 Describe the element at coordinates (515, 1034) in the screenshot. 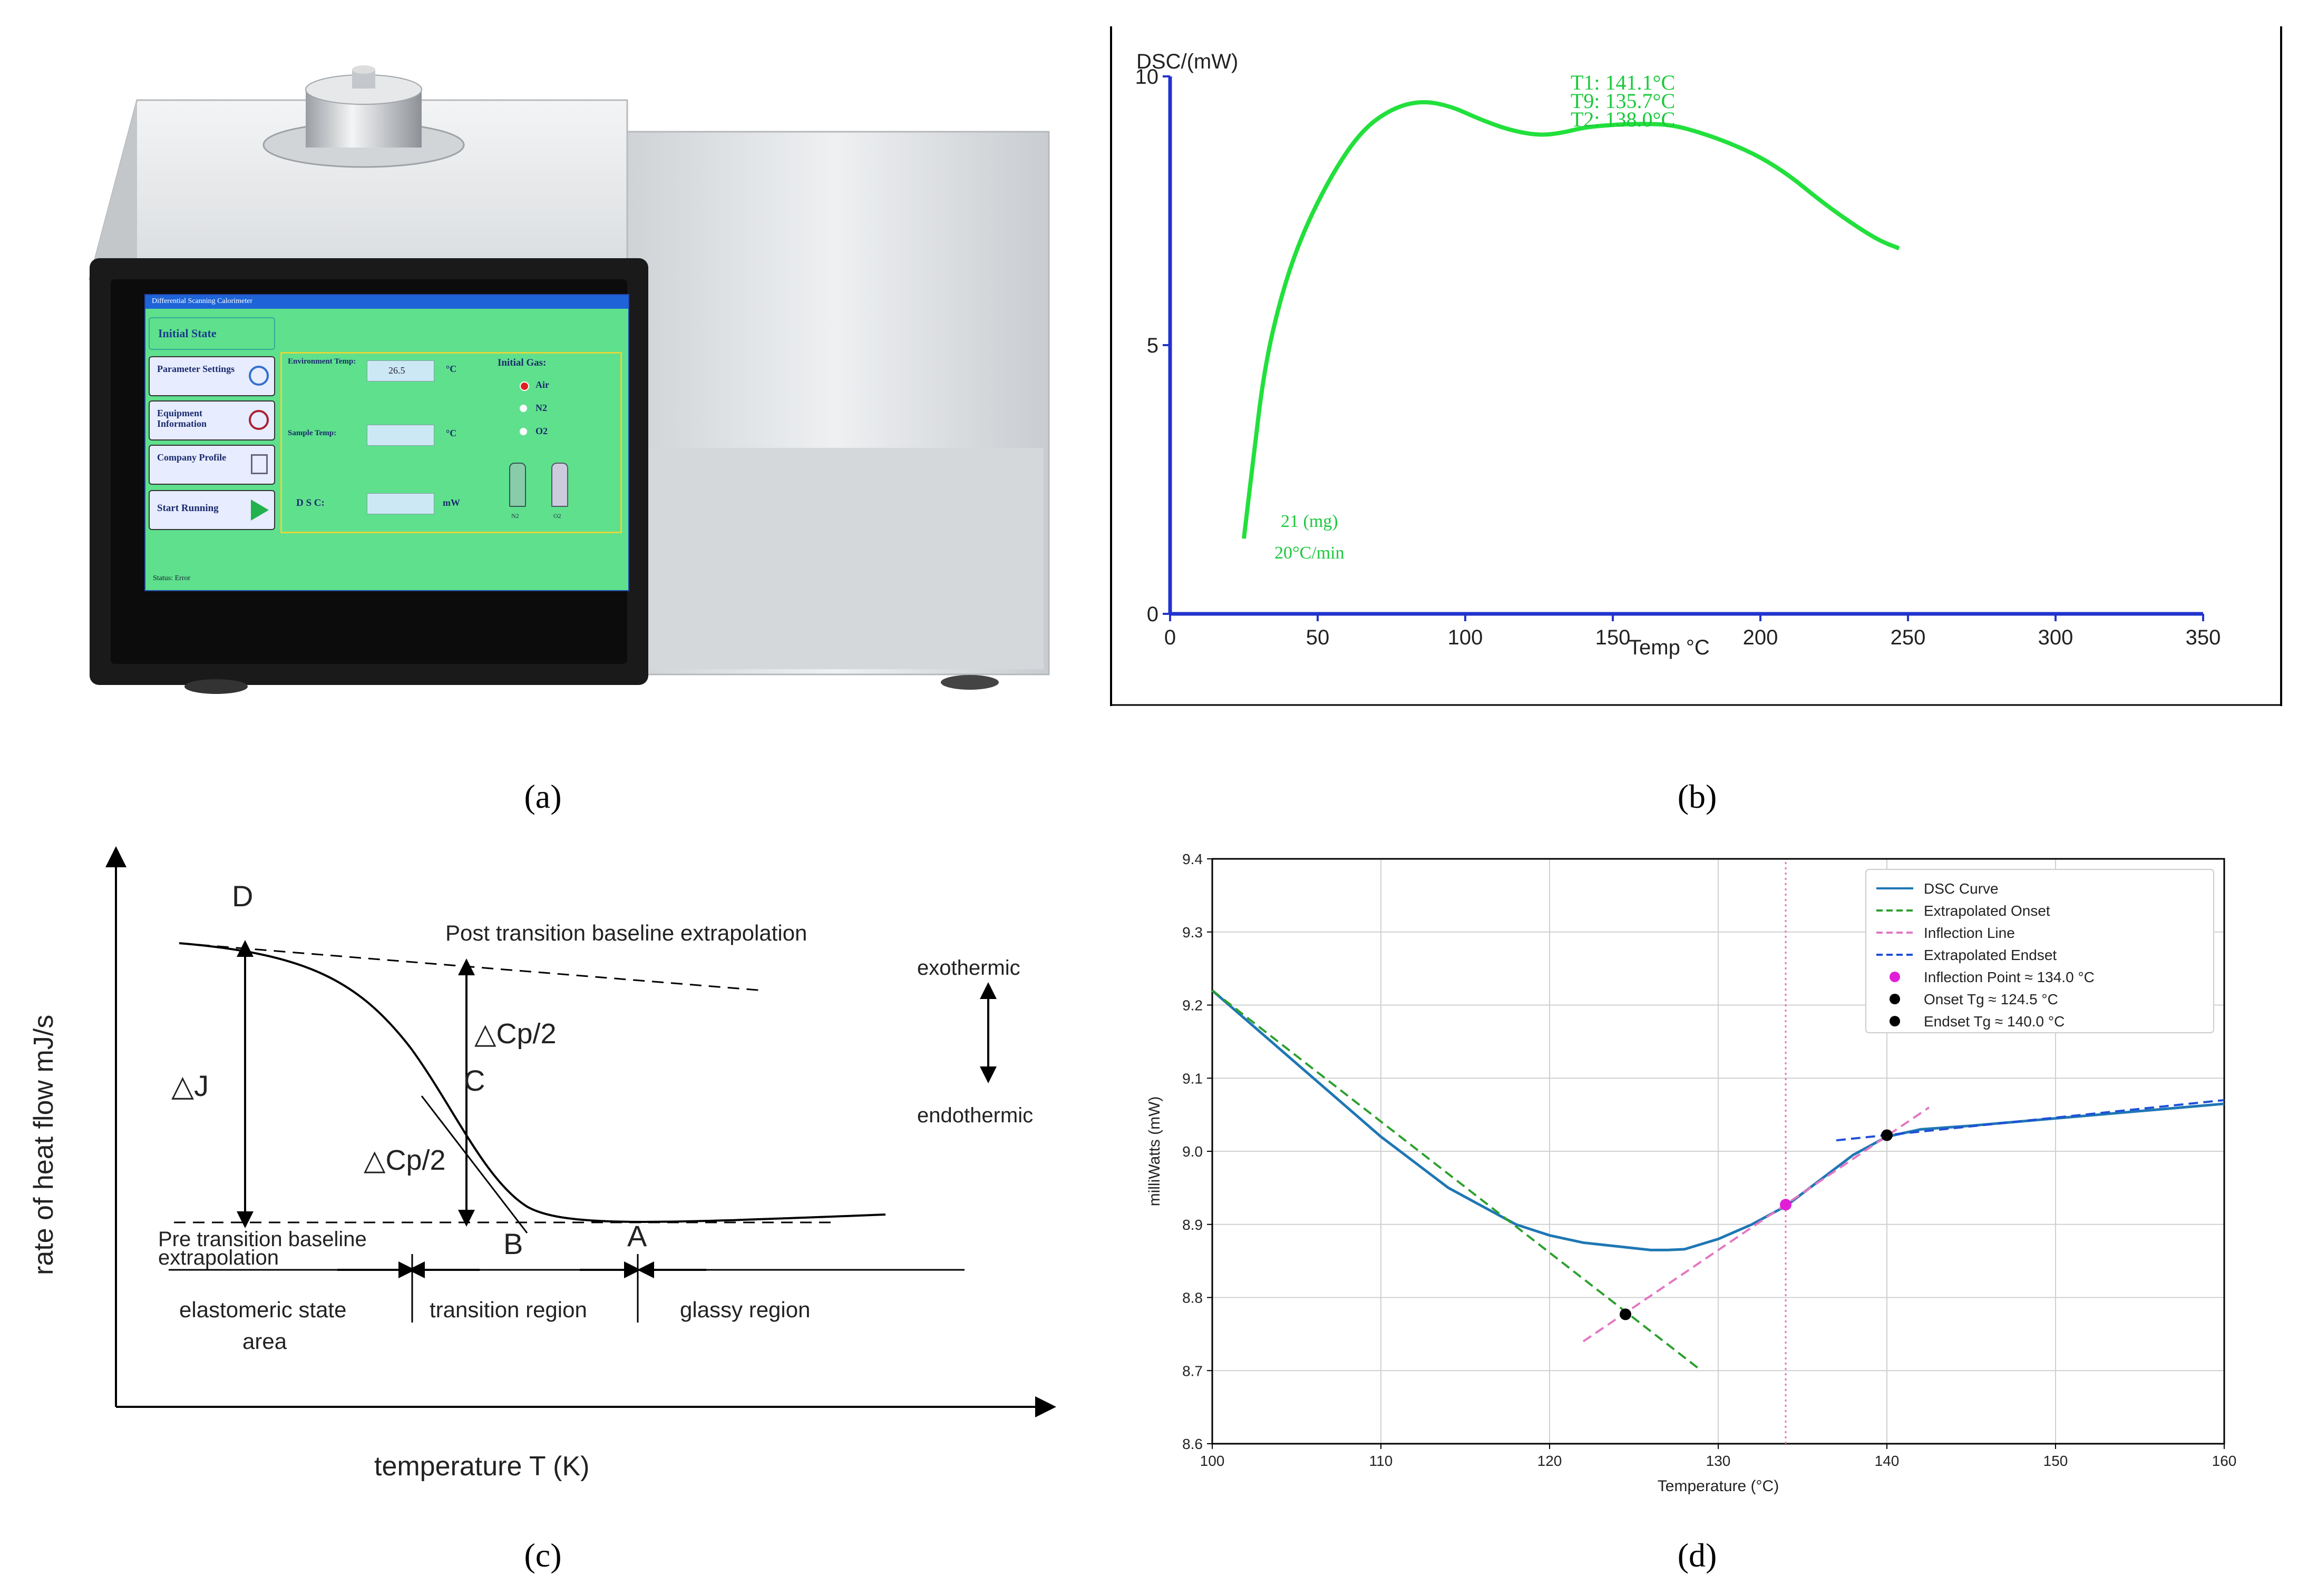

I see `label-delta-cp-top: △Cp/2` at that location.